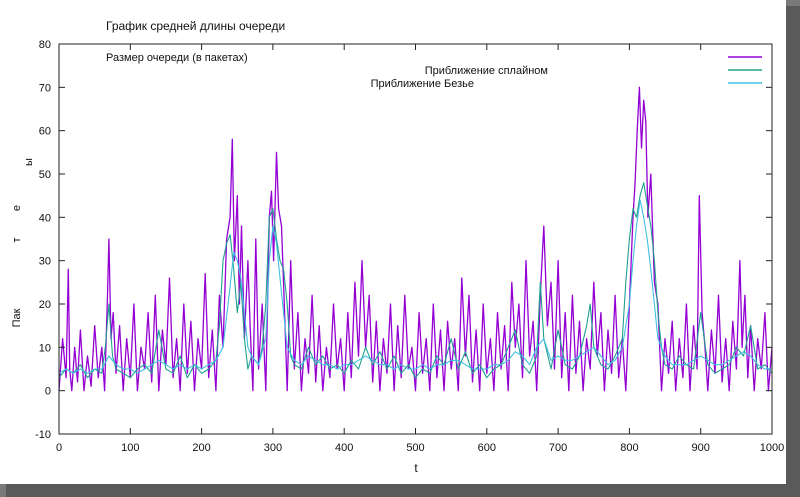 This screenshot has width=800, height=497. What do you see at coordinates (416, 468) in the screenshot?
I see `x-axis-label: t` at bounding box center [416, 468].